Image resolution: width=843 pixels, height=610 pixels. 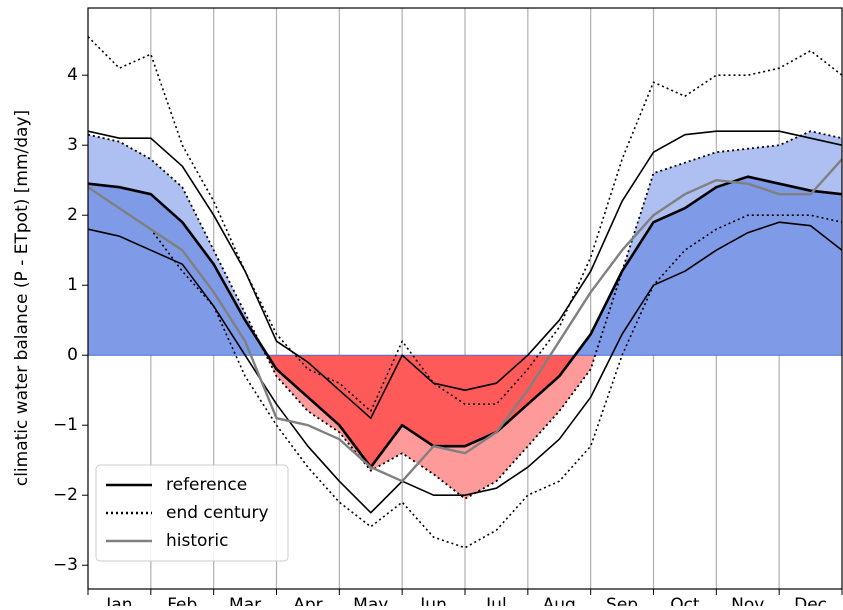 What do you see at coordinates (65, 565) in the screenshot?
I see `y-tick-label: −3` at bounding box center [65, 565].